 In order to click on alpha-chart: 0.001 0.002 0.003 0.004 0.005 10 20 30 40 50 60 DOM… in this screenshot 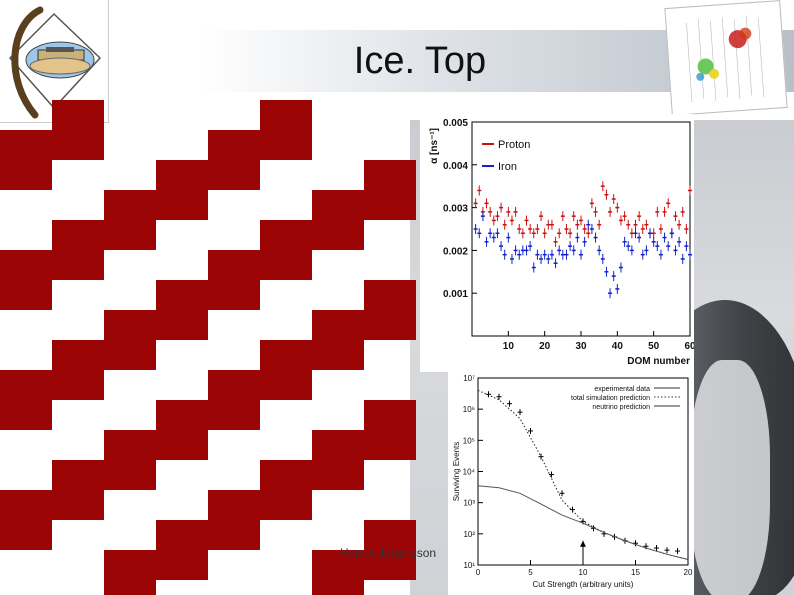, I will do `click(562, 242)`.